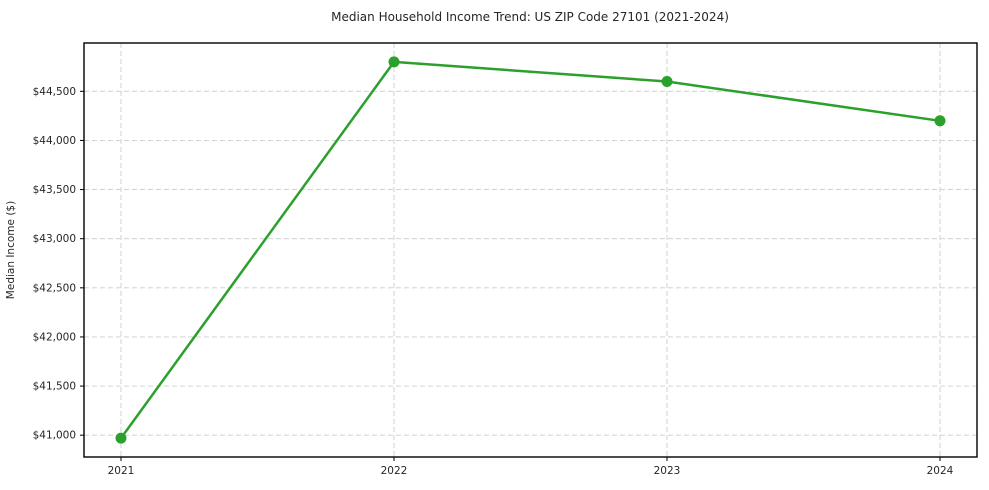 This screenshot has height=490, width=989. What do you see at coordinates (394, 471) in the screenshot?
I see `x-tick-label: 2022` at bounding box center [394, 471].